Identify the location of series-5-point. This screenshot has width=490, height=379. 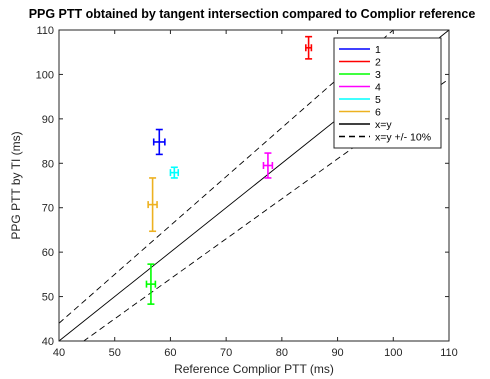
(174, 172).